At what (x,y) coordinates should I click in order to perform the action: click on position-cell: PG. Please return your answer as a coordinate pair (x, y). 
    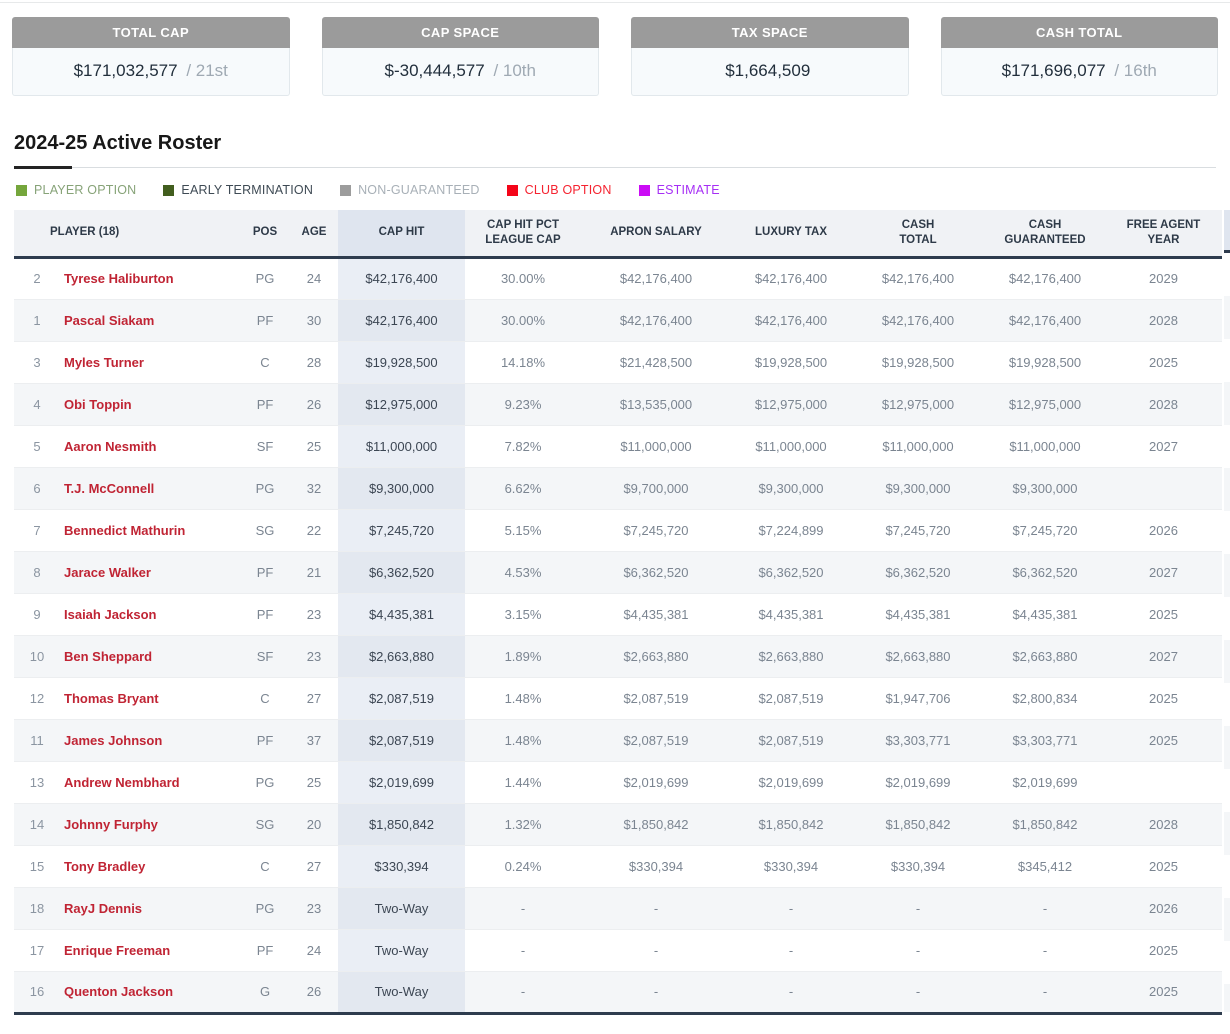
    Looking at the image, I should click on (265, 782).